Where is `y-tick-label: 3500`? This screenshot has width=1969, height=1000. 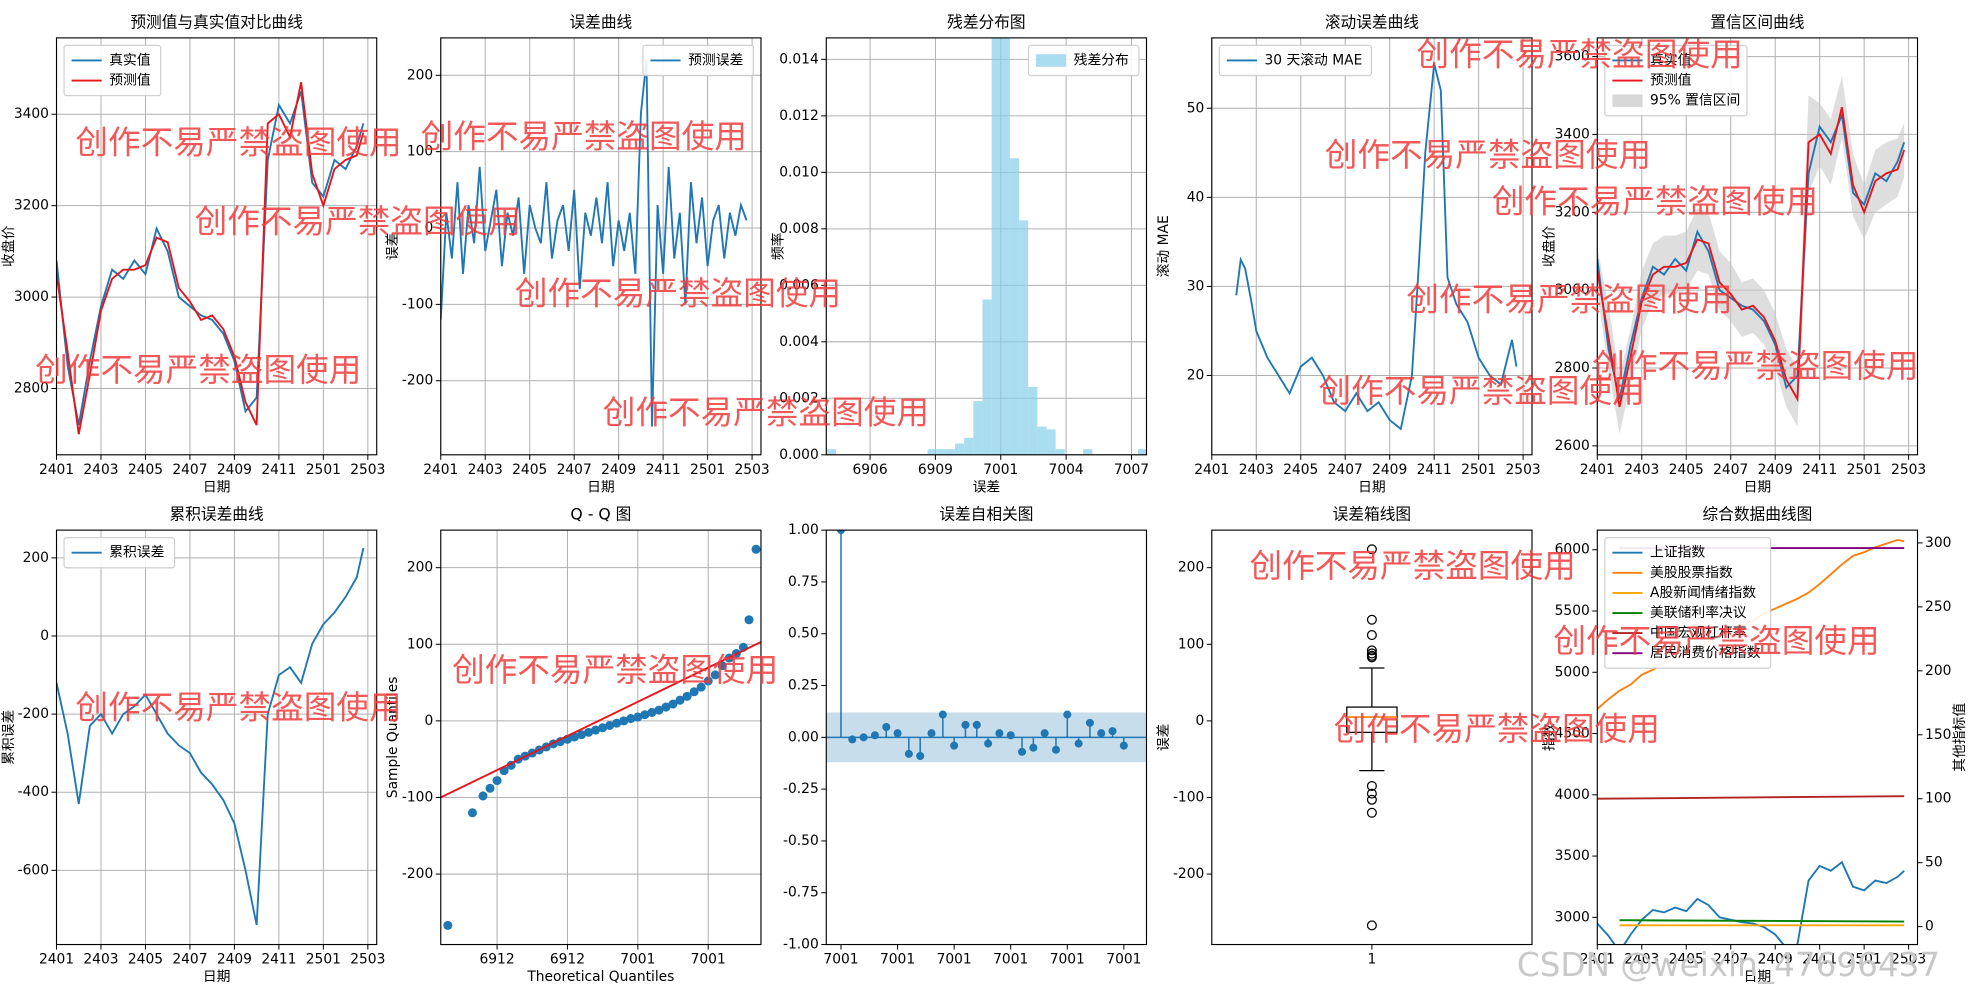 y-tick-label: 3500 is located at coordinates (1572, 856).